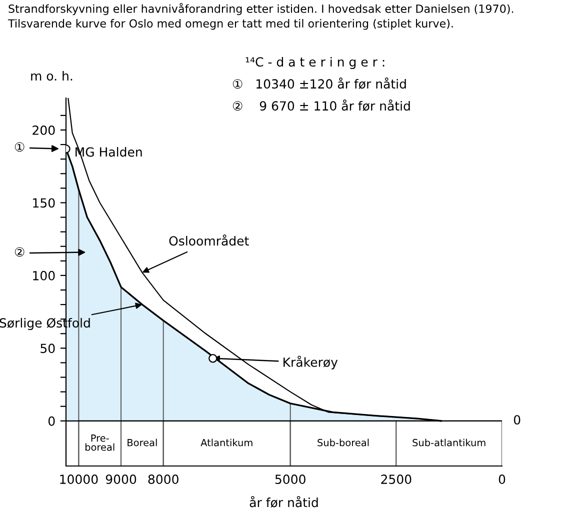 The width and height of the screenshot is (562, 519). I want to click on text: ① 10340 ±120 år før nåtid, so click(319, 83).